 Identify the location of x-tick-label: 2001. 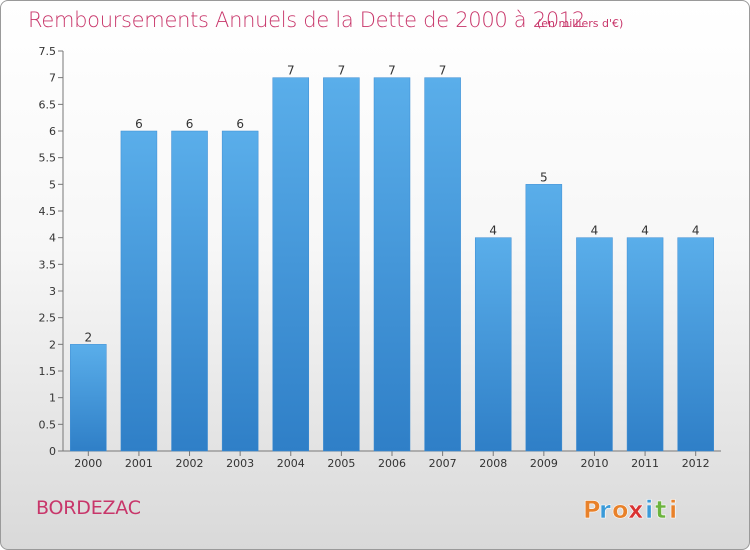
(139, 463).